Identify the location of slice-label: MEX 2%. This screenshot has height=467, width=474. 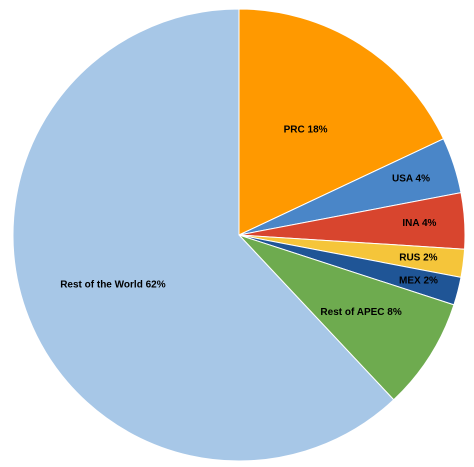
(418, 281).